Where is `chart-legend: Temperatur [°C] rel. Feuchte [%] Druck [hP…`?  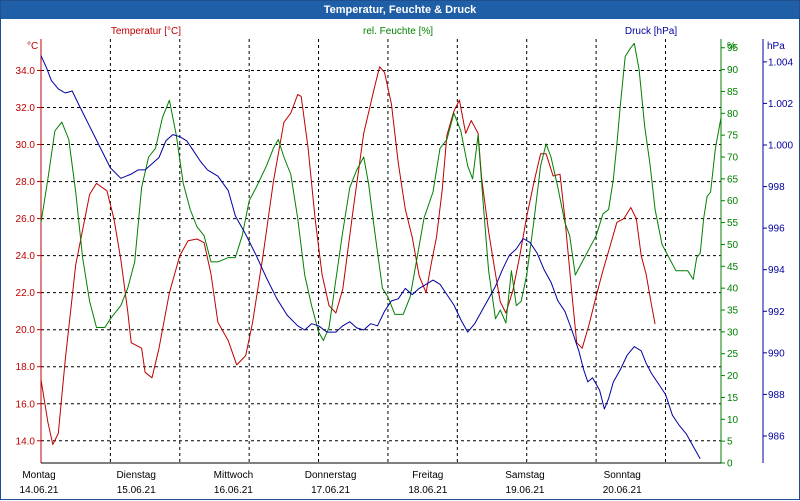
chart-legend: Temperatur [°C] rel. Feuchte [%] Druck [hP… is located at coordinates (394, 31).